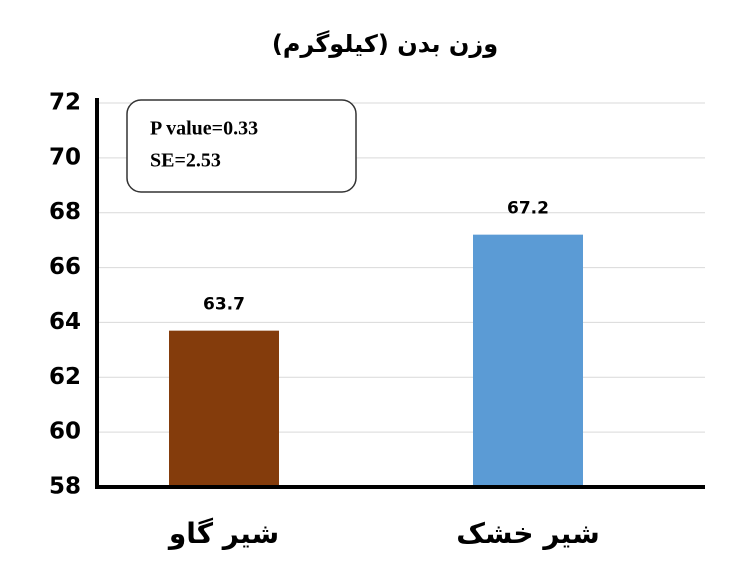 This screenshot has height=569, width=755. I want to click on y-tick-label: 64, so click(65, 322).